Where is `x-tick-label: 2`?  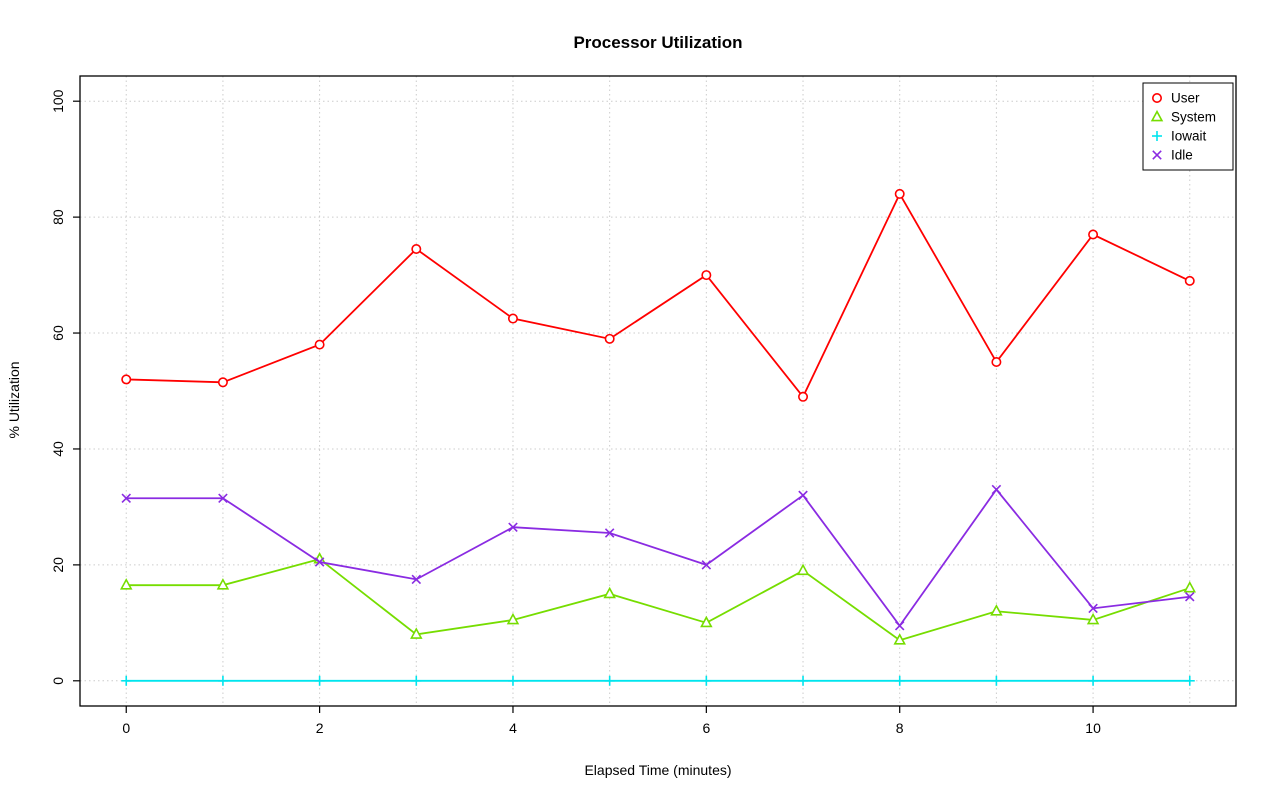 x-tick-label: 2 is located at coordinates (320, 728).